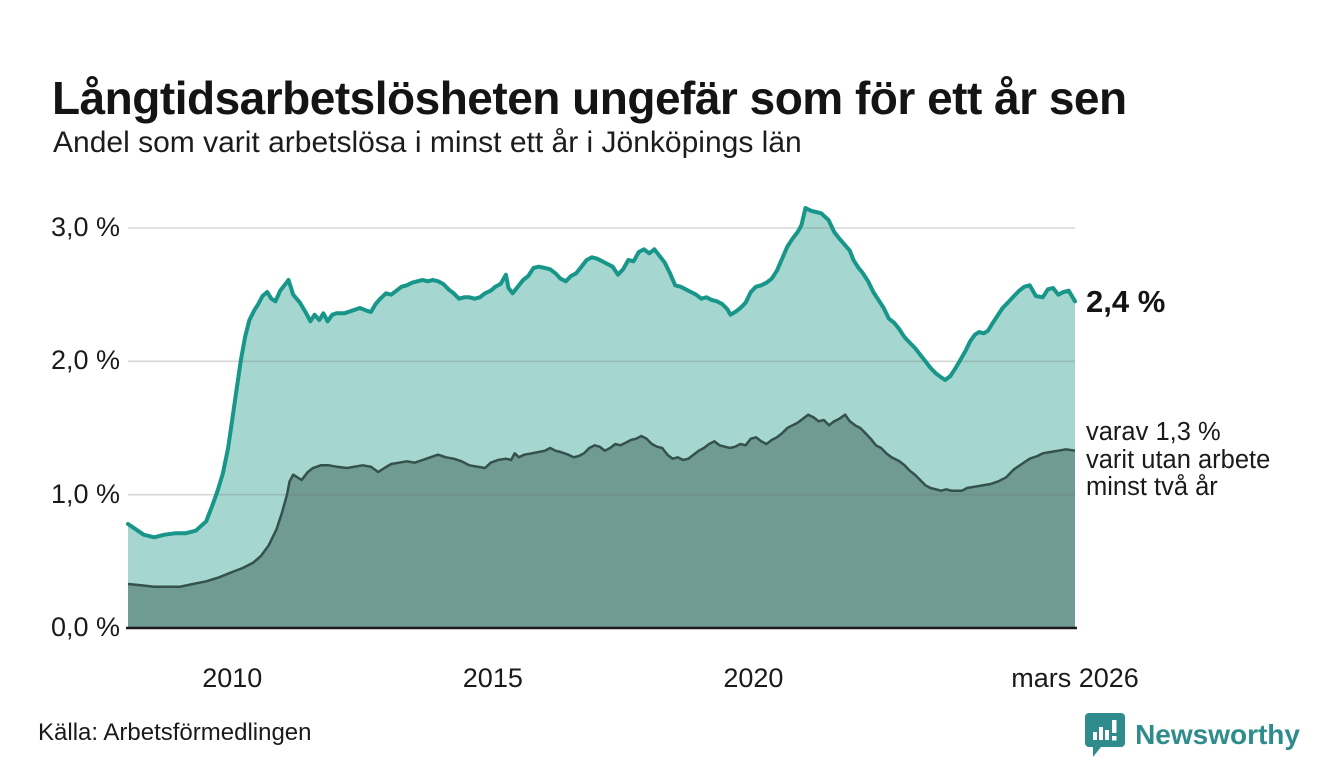 The width and height of the screenshot is (1340, 780). I want to click on x-axis-tick-label: 2015, so click(492, 678).